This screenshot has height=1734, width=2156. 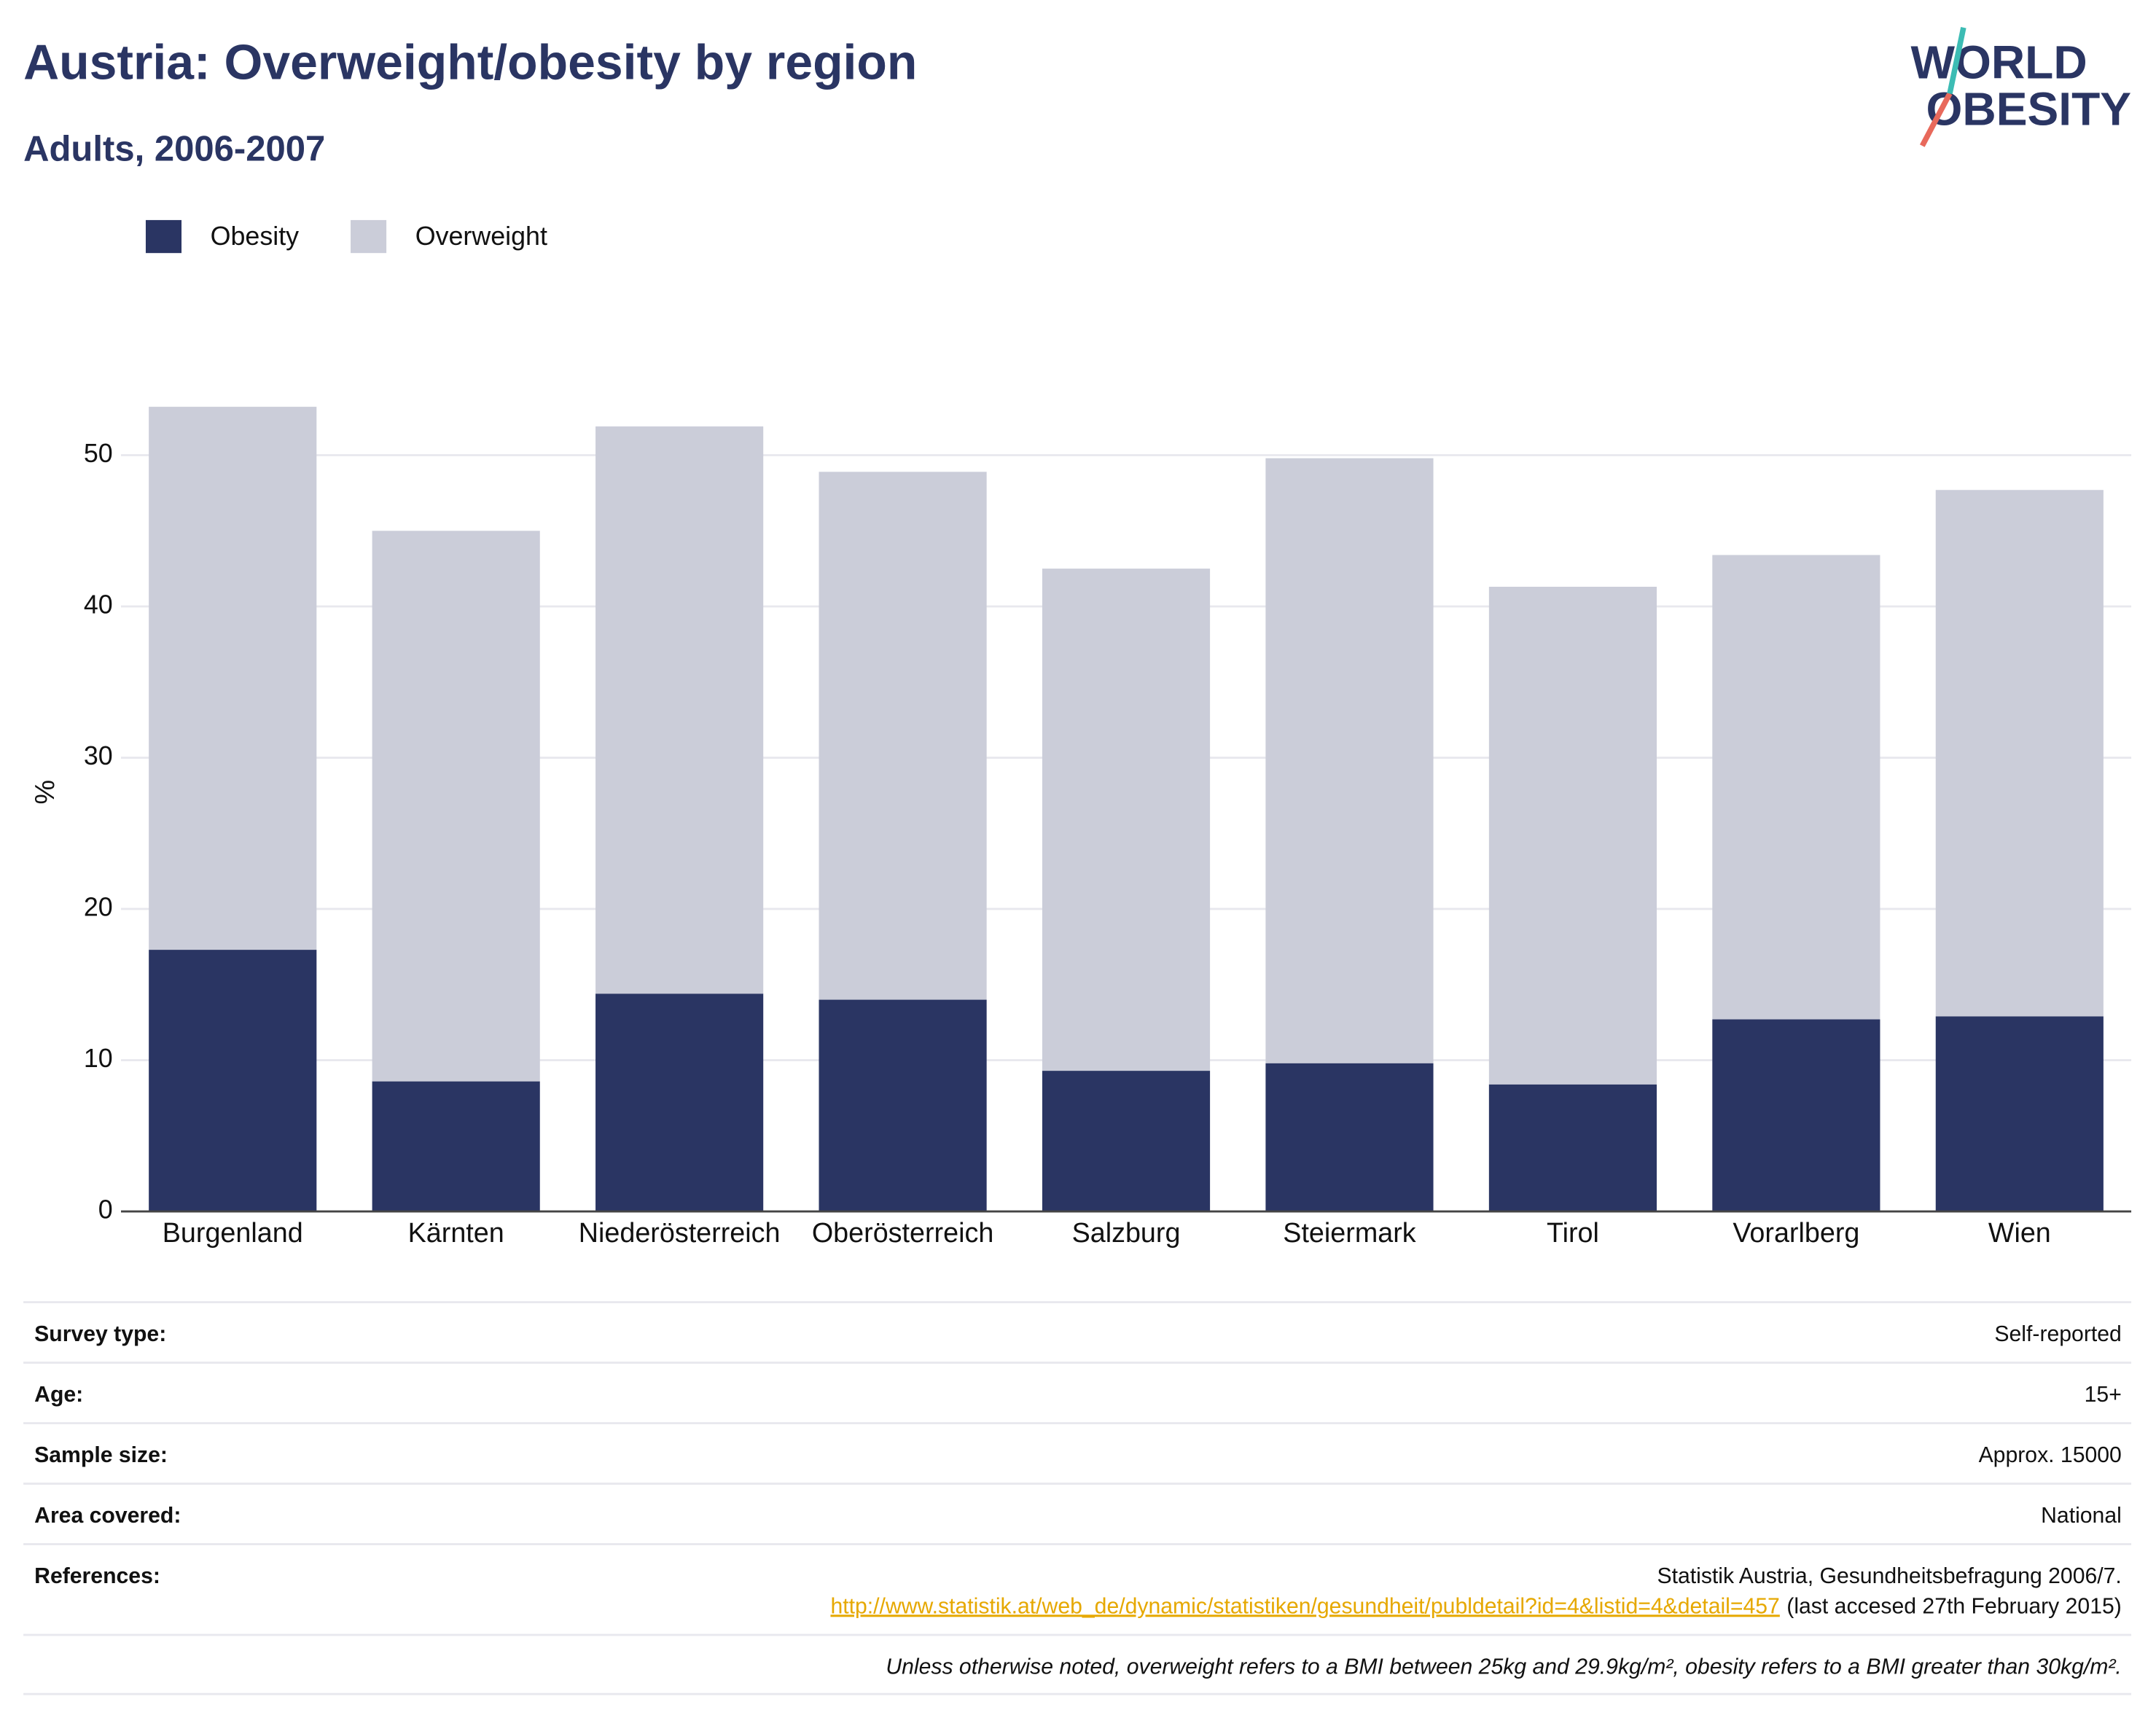 I want to click on reference-suffix: (last accesed 27th February 2015), so click(x=1954, y=1606).